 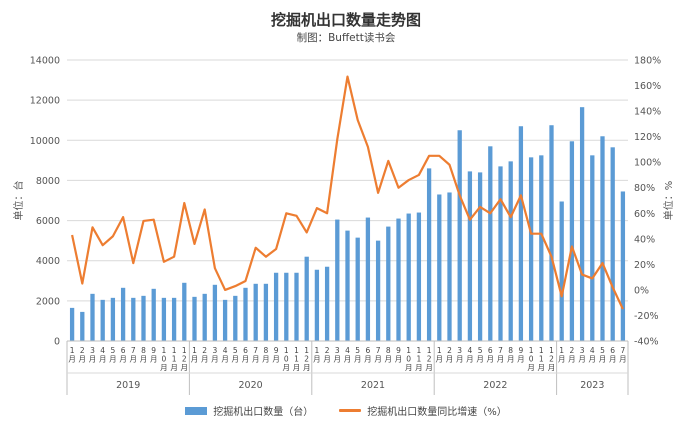 I want to click on y-right-tick-label: 140%, so click(x=647, y=112).